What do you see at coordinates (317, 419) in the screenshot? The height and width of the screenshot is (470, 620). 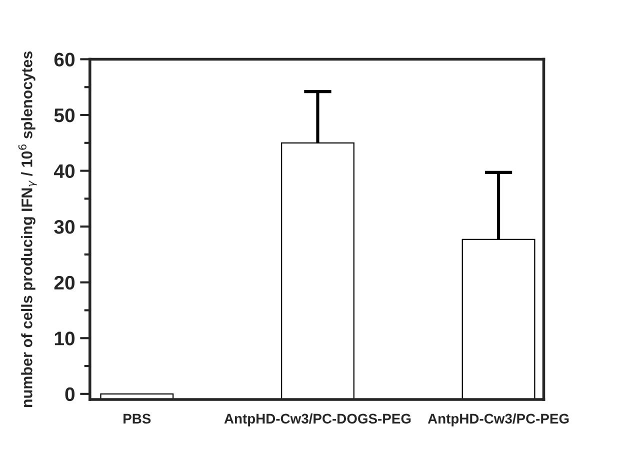 I see `x-tick-label: AntpHD-Cw3/PC-DOGS-PEG` at bounding box center [317, 419].